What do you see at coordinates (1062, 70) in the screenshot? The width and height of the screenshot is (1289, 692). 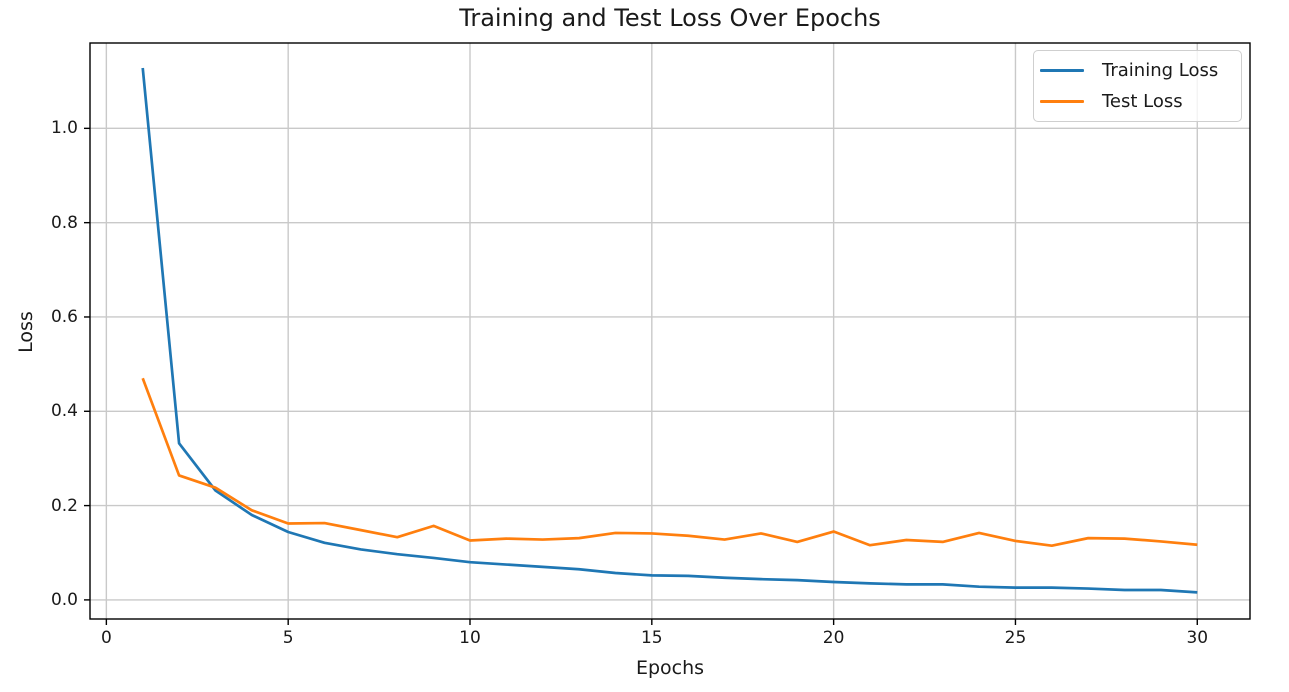 I see `training-loss-line-sample` at bounding box center [1062, 70].